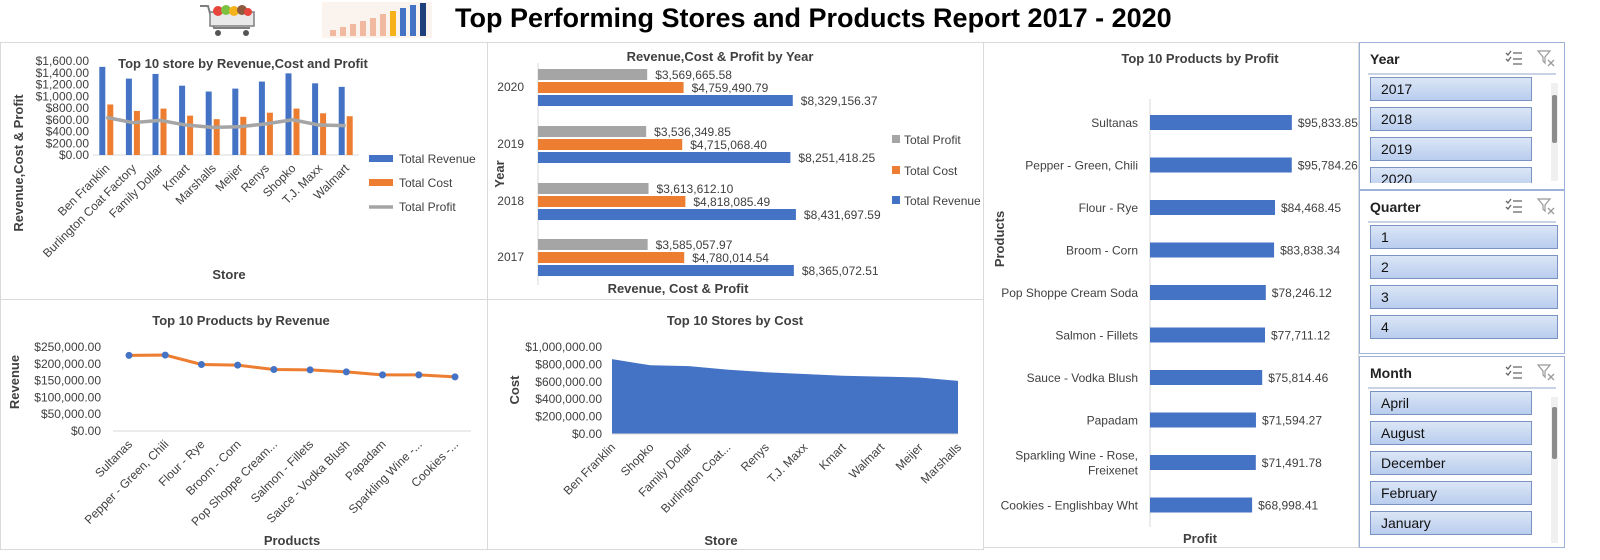  I want to click on data-label: $71,491.78, so click(1292, 463).